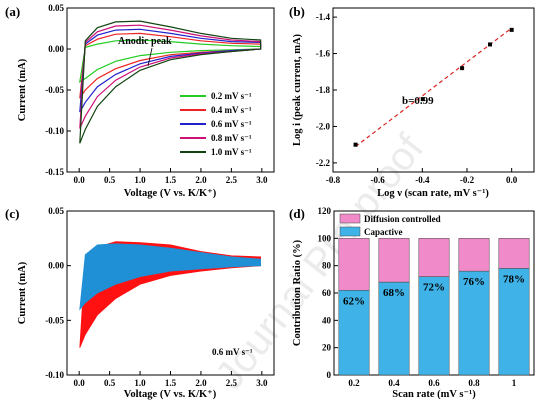 The width and height of the screenshot is (554, 407). I want to click on panel-d-ytick-label: 20, so click(327, 348).